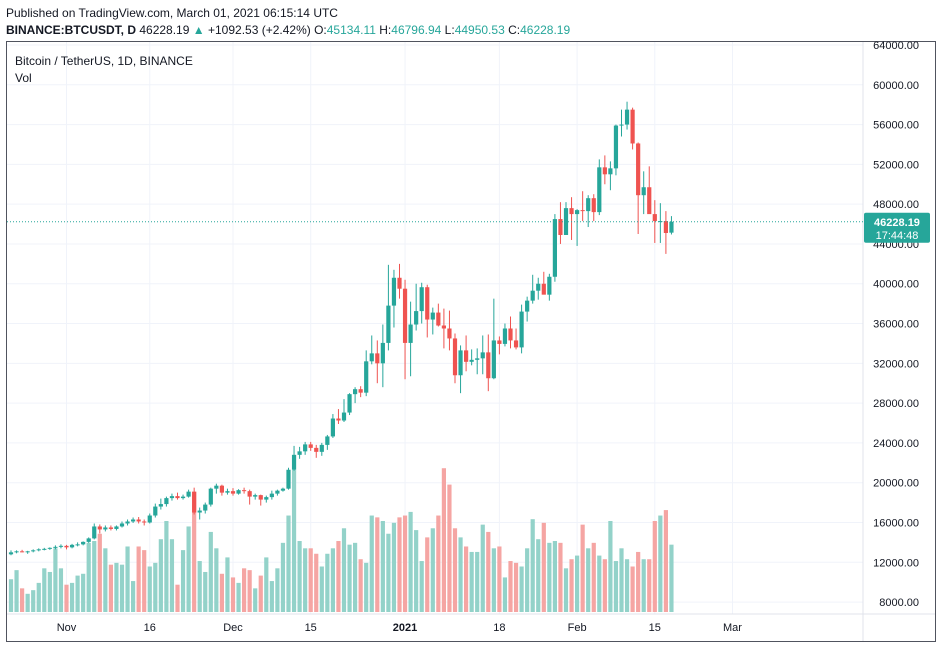 The width and height of the screenshot is (942, 647). What do you see at coordinates (899, 603) in the screenshot?
I see `y-tick-label: 8000.00` at bounding box center [899, 603].